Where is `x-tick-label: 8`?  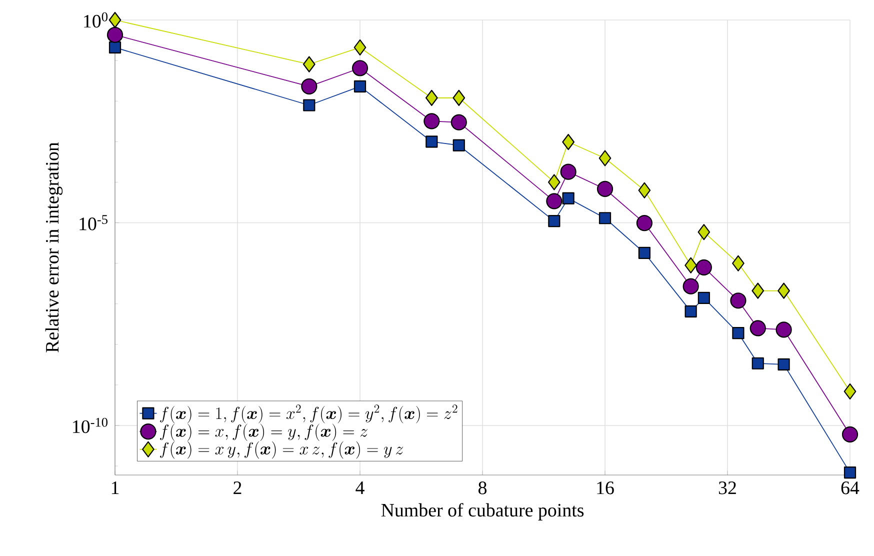 x-tick-label: 8 is located at coordinates (482, 488).